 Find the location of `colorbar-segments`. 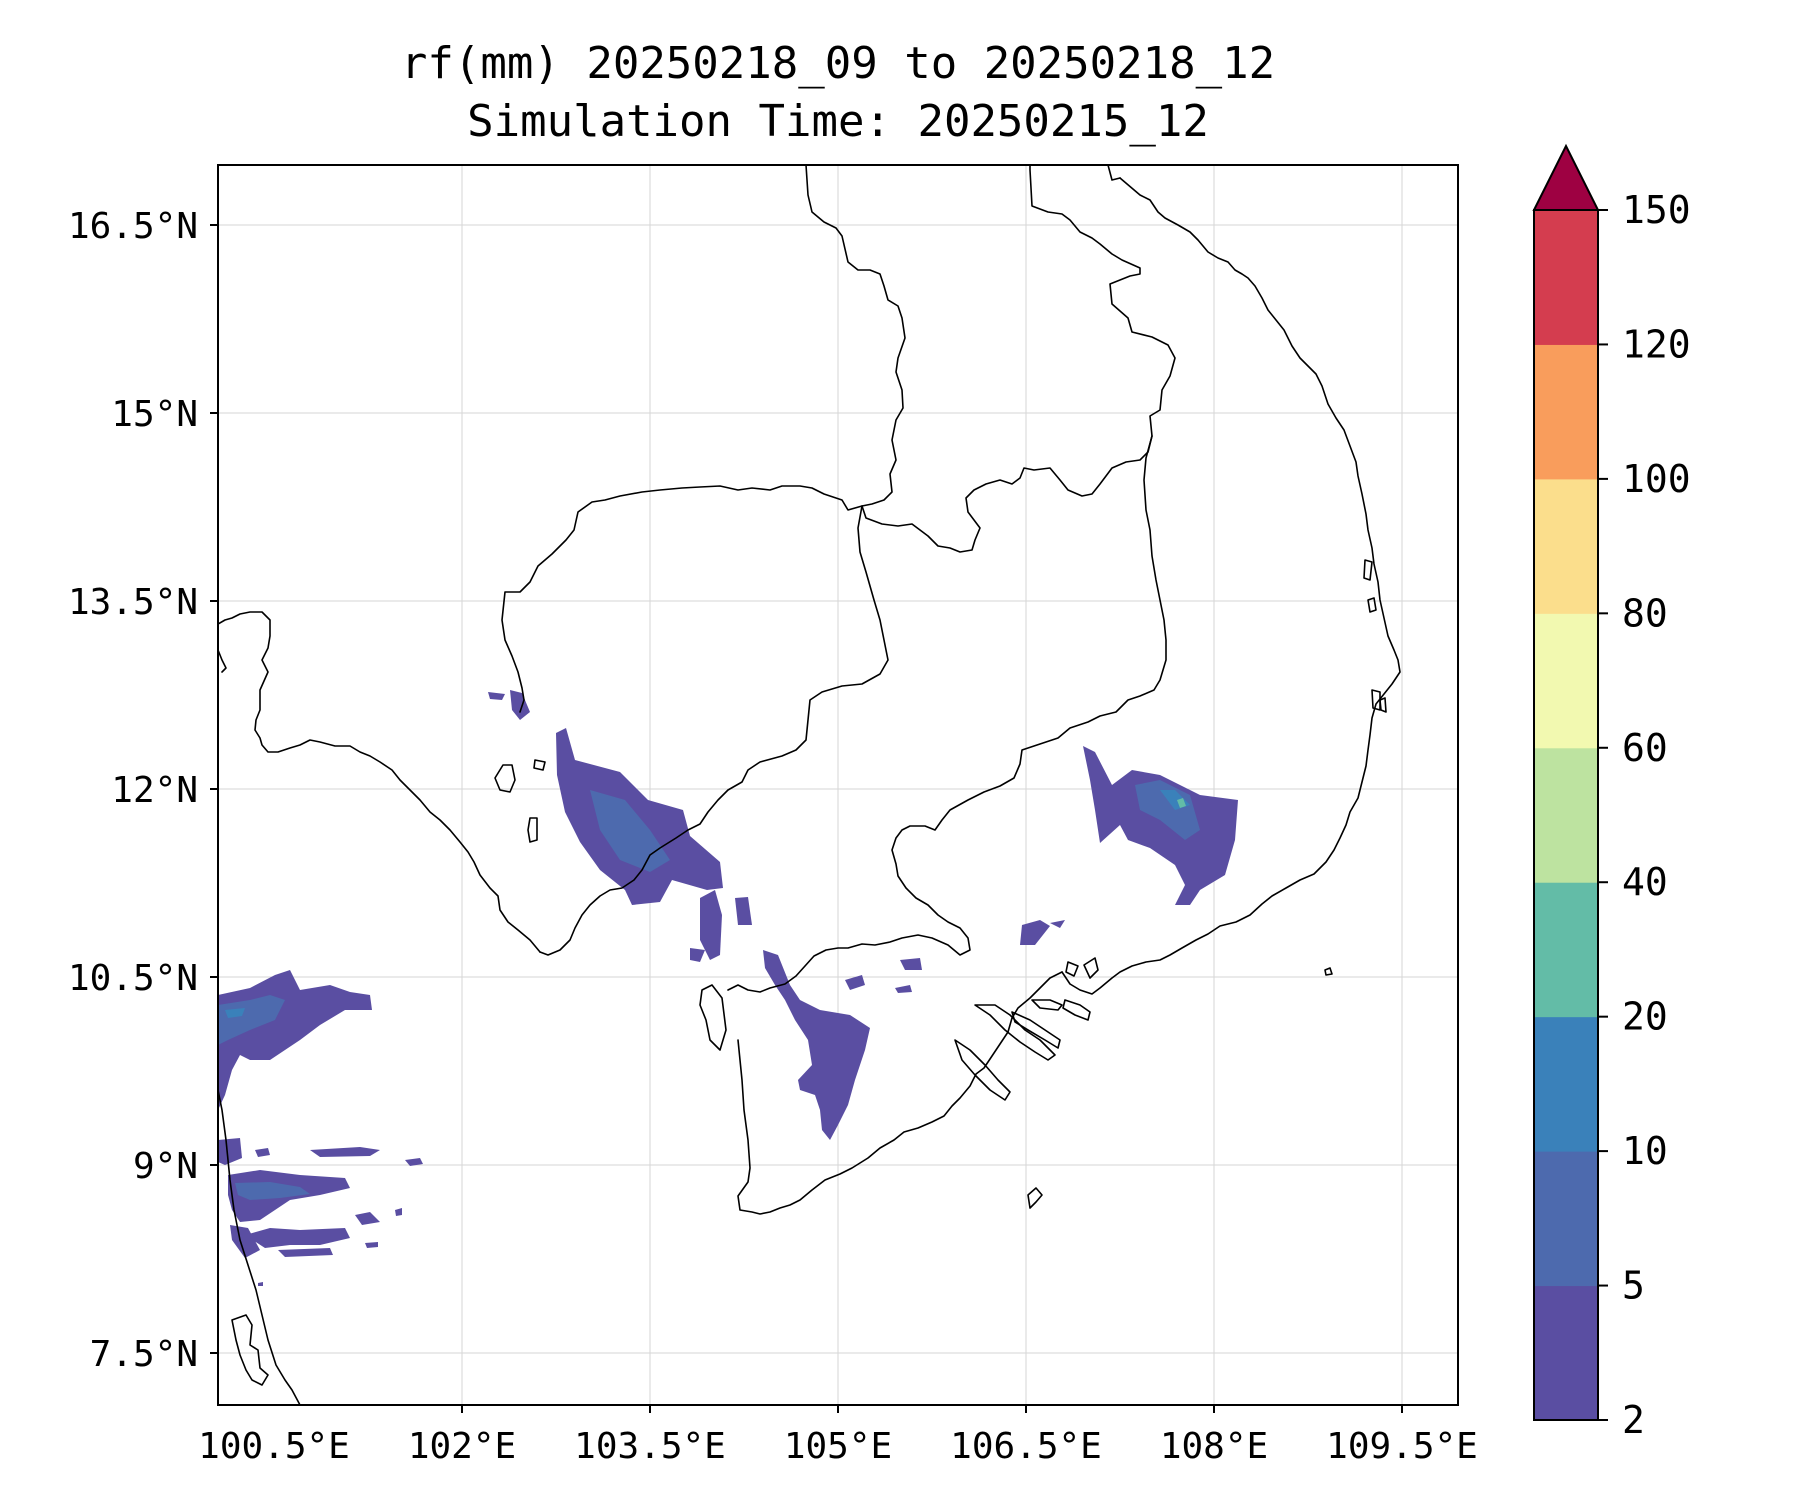

colorbar-segments is located at coordinates (1566, 815).